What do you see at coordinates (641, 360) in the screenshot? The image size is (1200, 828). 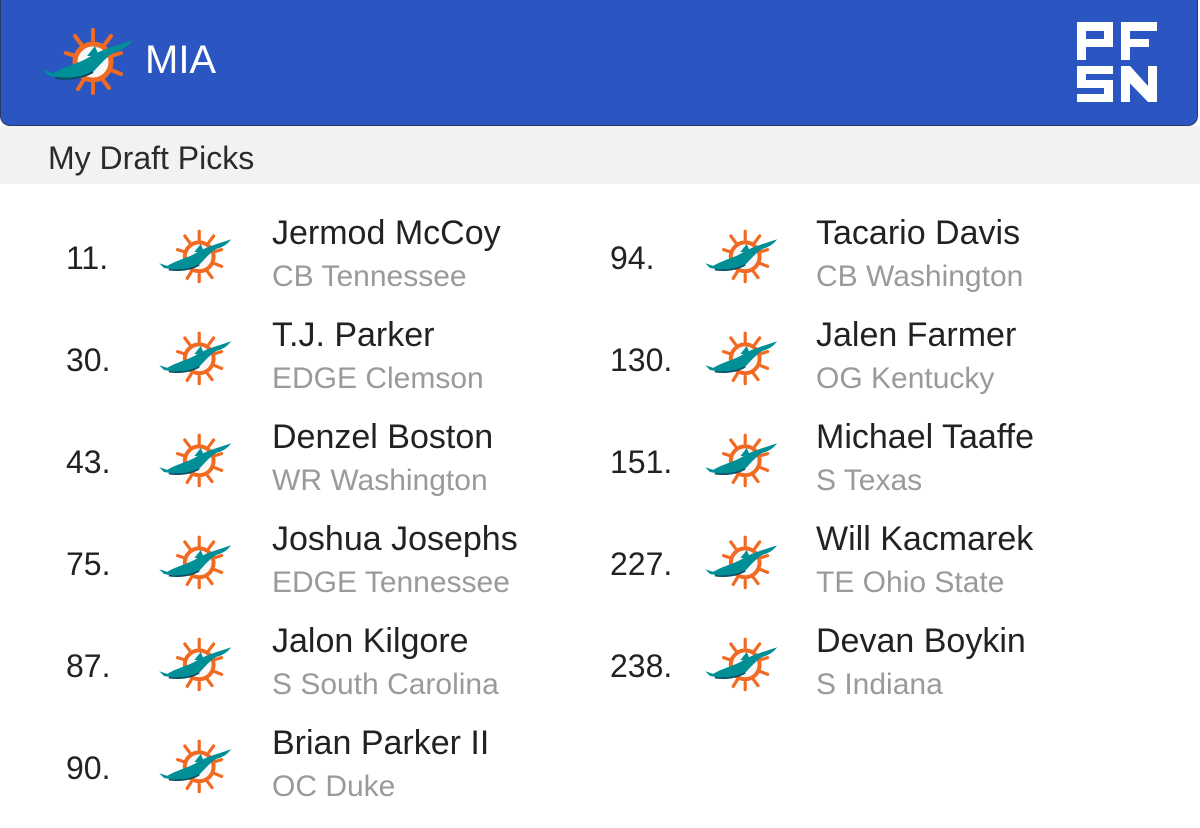 I see `pick-number: 130.` at bounding box center [641, 360].